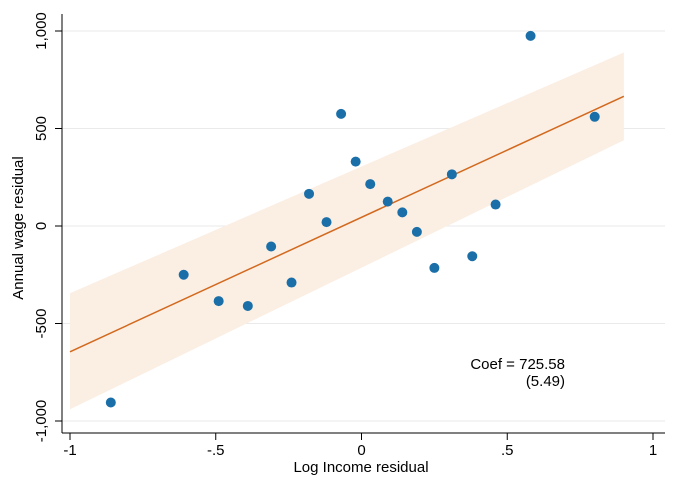  What do you see at coordinates (41, 421) in the screenshot?
I see `y-tick-label: -1,000` at bounding box center [41, 421].